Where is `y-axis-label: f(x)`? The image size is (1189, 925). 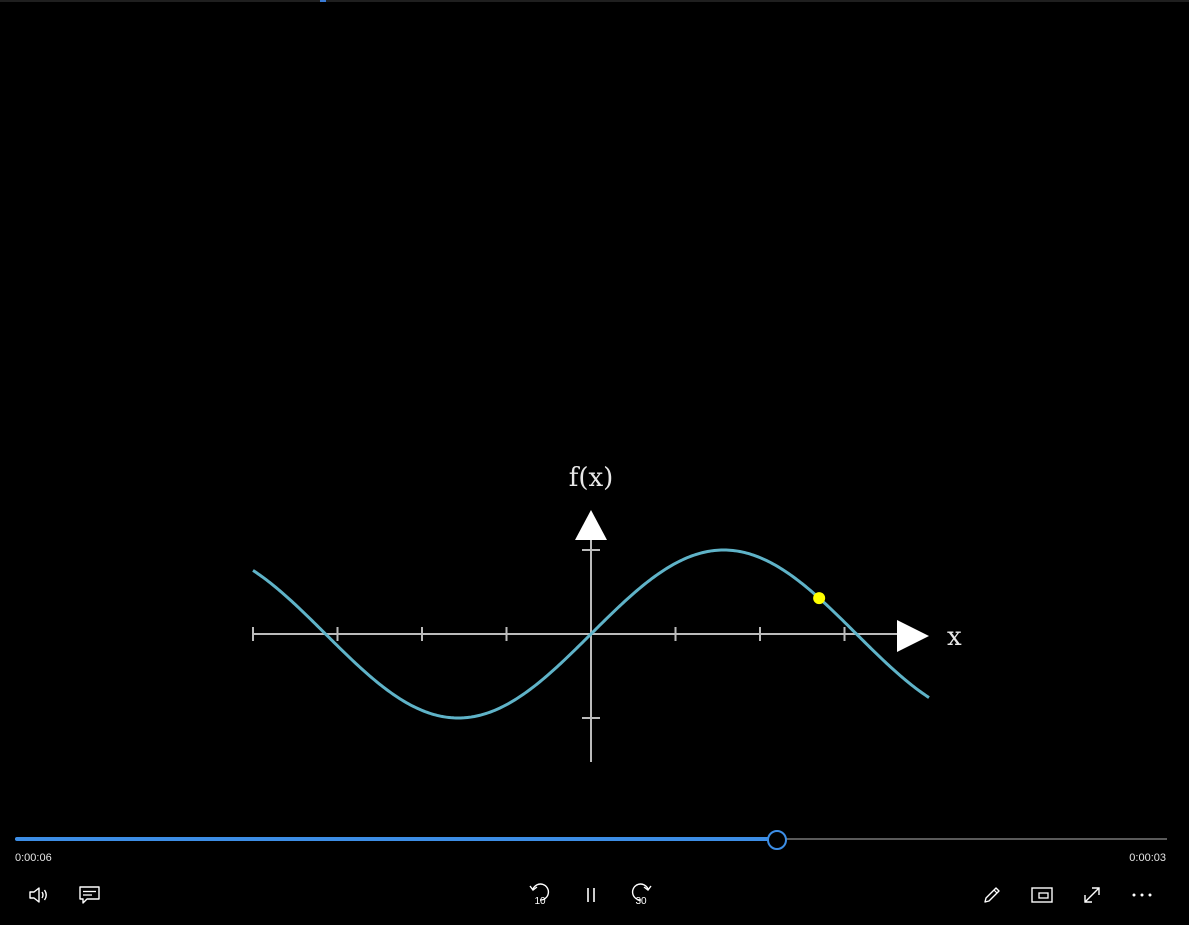 y-axis-label: f(x) is located at coordinates (591, 478).